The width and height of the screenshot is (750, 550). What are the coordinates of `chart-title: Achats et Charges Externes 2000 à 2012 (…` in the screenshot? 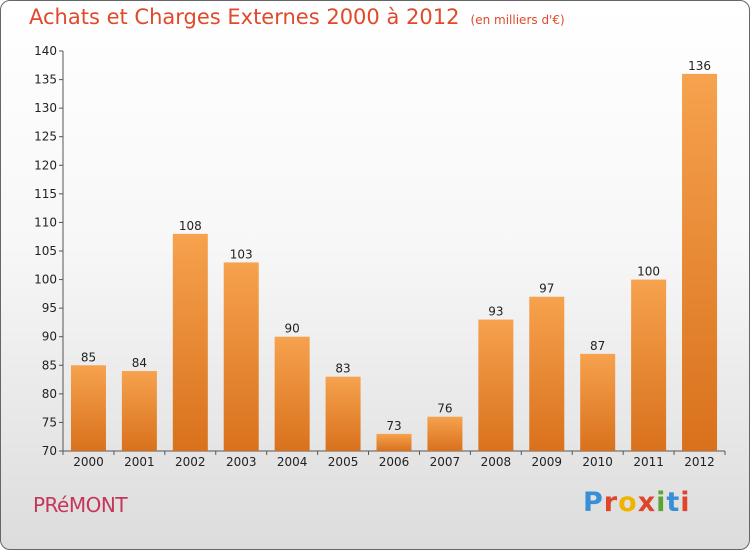 It's located at (297, 17).